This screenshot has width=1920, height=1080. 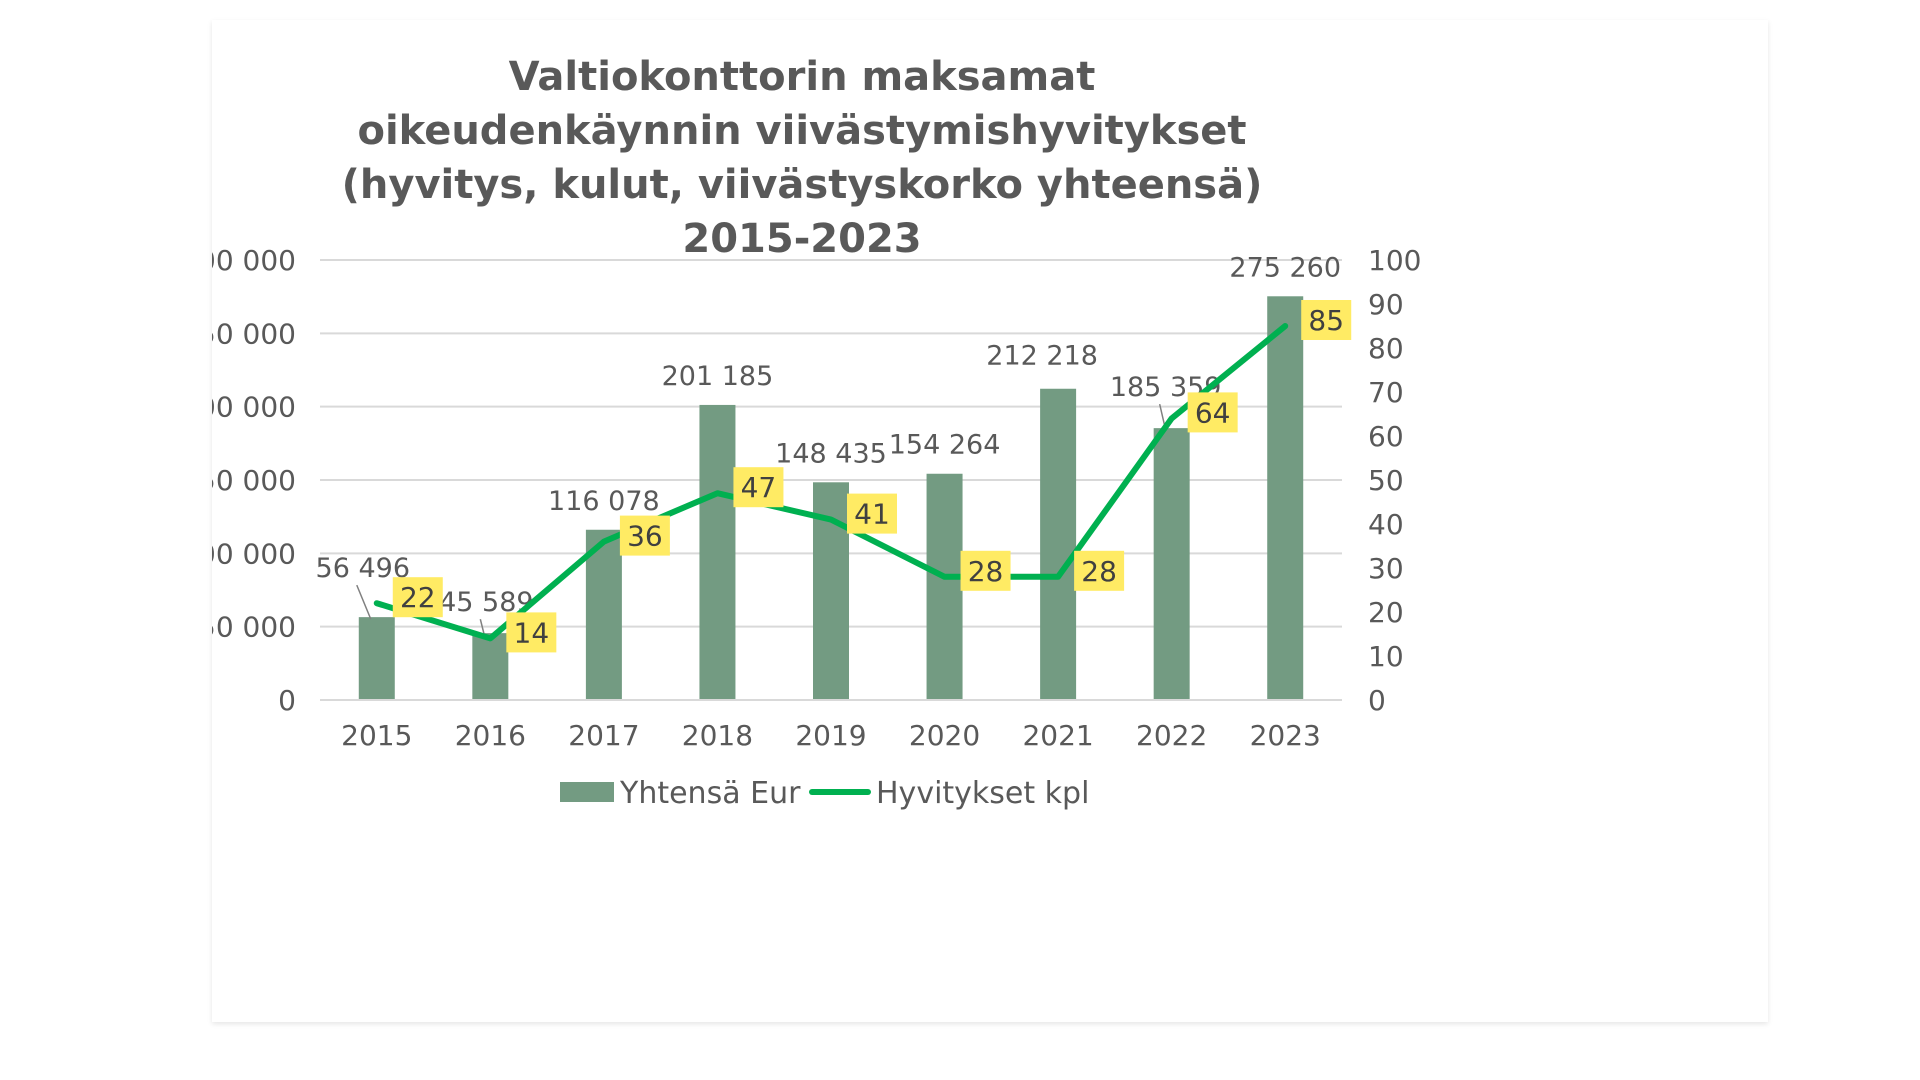 I want to click on legend-bar-label: Yhtensä Eur, so click(x=710, y=793).